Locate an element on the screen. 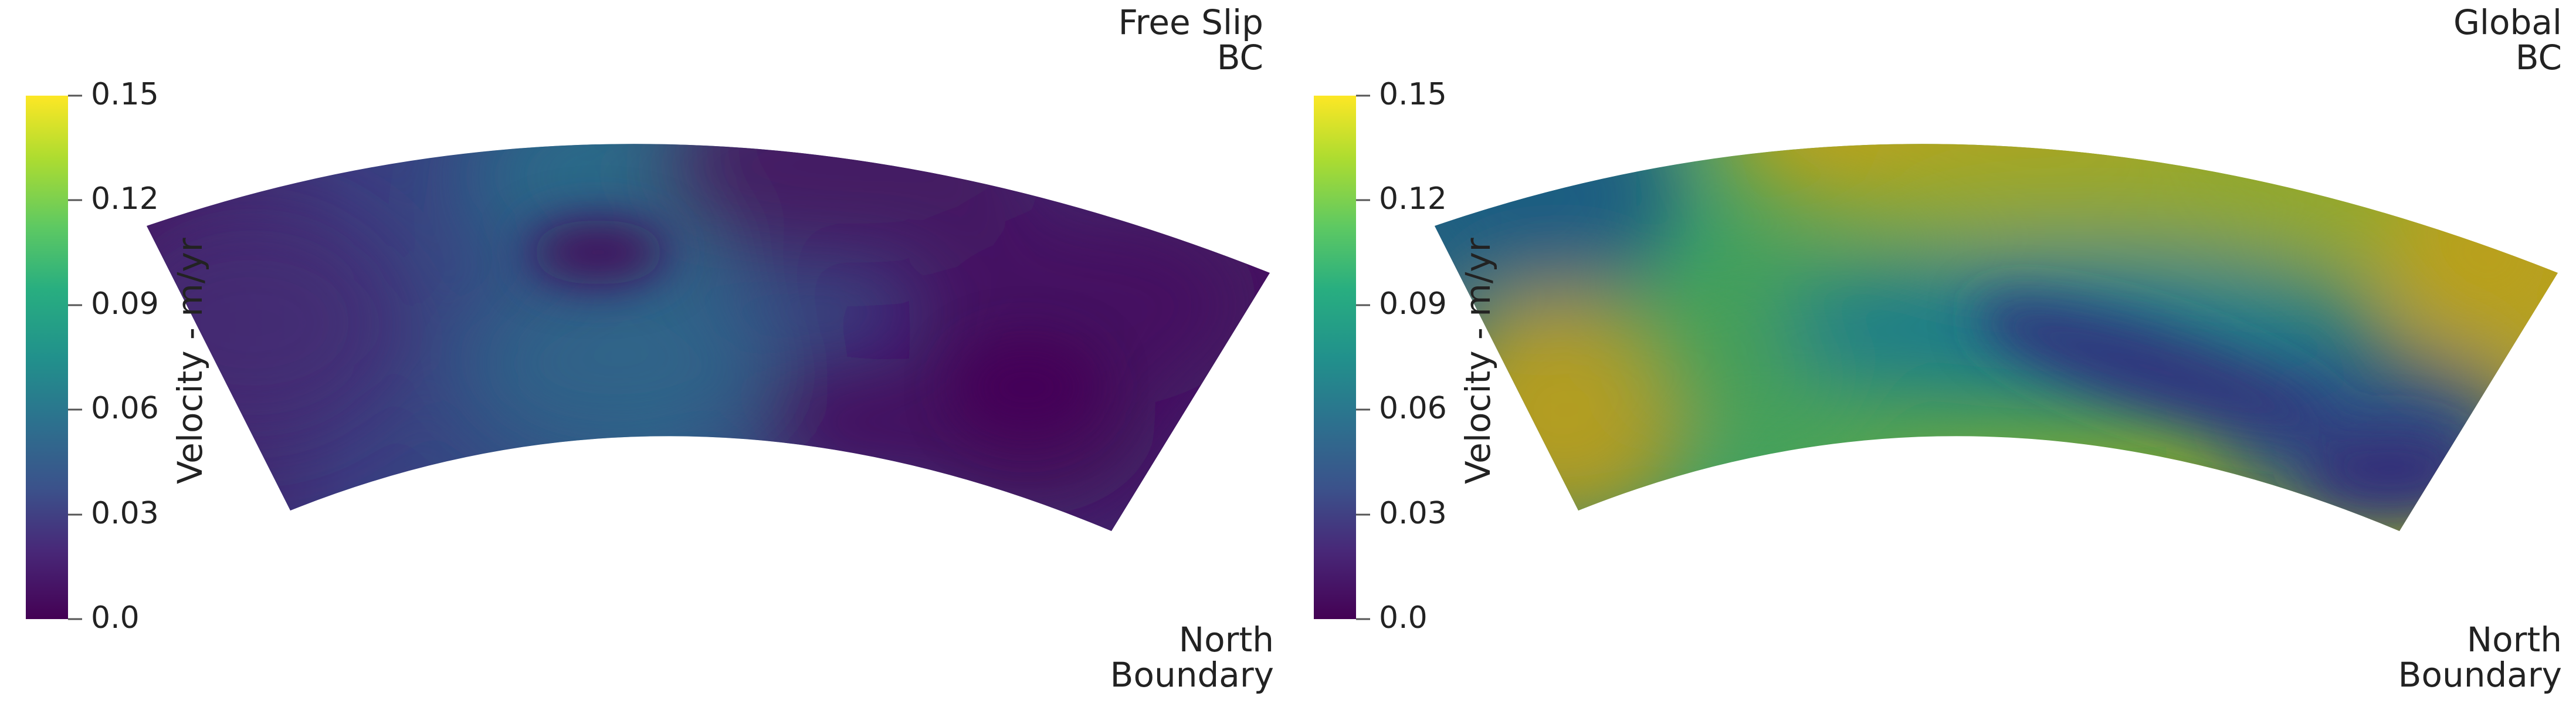  panel-title: Global BC is located at coordinates (2507, 40).